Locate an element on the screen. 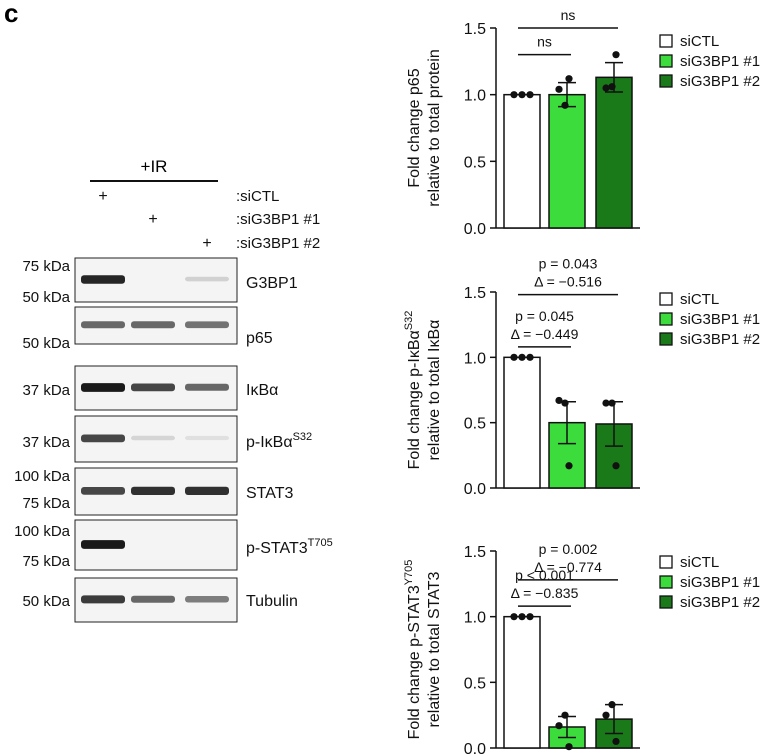 This screenshot has width=768, height=756. mw-marker-row1-2: 50 kDa is located at coordinates (46, 297).